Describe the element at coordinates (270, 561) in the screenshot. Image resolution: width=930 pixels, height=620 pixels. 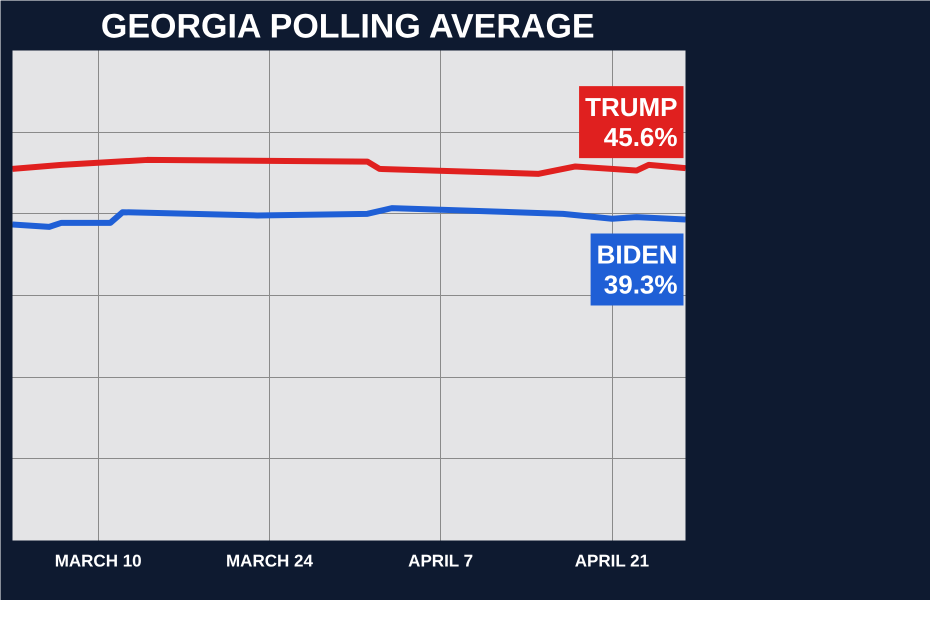
I see `x-tick-label: MARCH 24` at that location.